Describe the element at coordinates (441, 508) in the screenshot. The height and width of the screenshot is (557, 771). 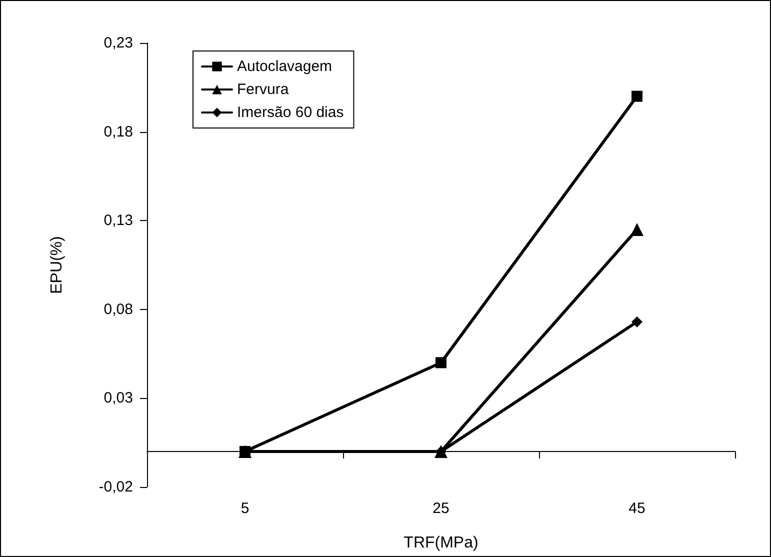
I see `x-tick-label: 25` at that location.